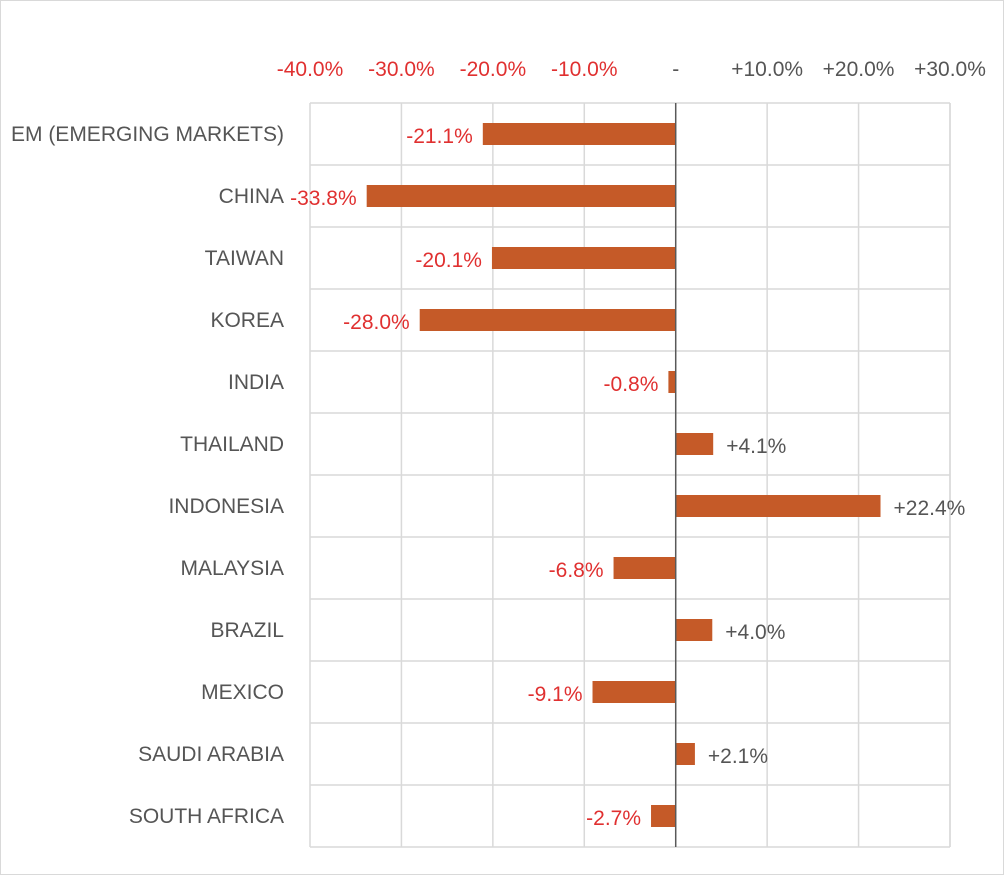  I want to click on category-label: SOUTH AFRICA, so click(206, 816).